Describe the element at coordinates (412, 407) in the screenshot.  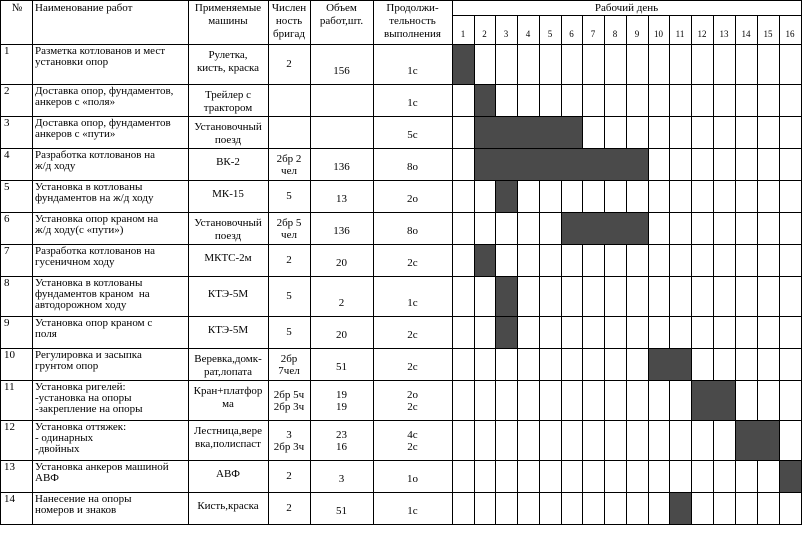
I see `duration: 2с` at that location.